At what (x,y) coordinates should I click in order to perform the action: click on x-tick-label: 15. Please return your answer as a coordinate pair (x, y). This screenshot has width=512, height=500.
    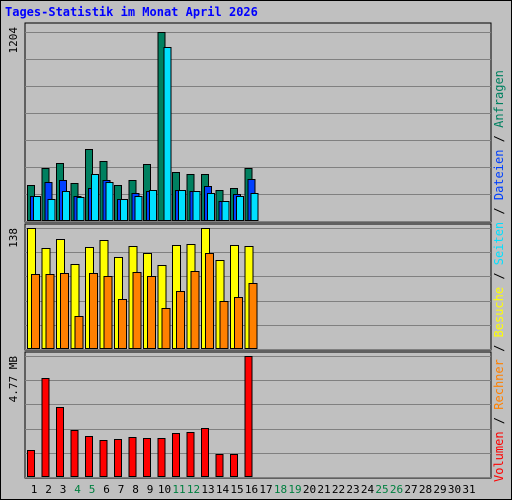
    Looking at the image, I should click on (236, 489).